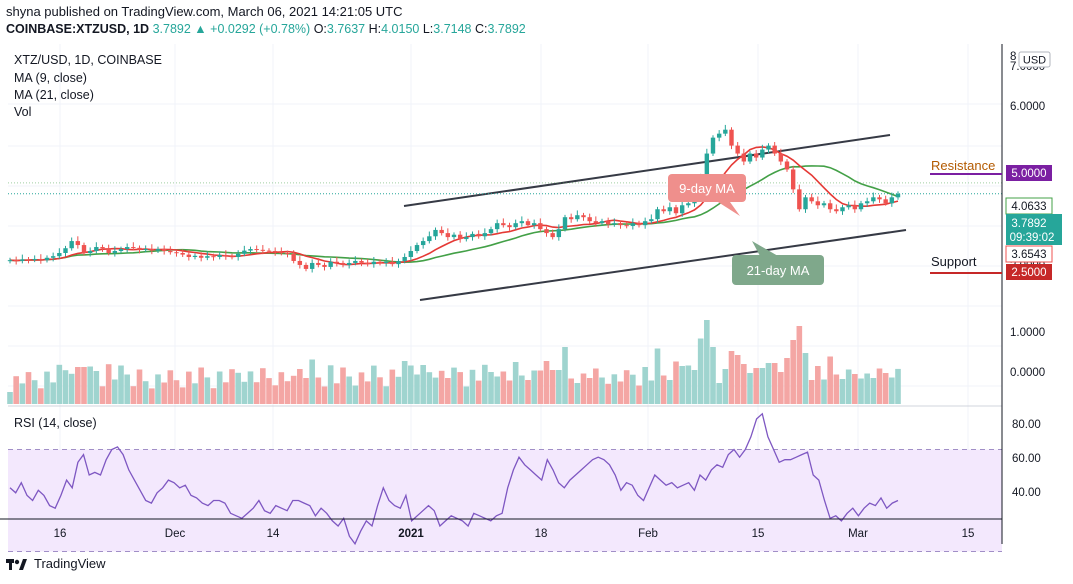 Image resolution: width=1073 pixels, height=584 pixels. I want to click on time-tick-label: Feb, so click(648, 534).